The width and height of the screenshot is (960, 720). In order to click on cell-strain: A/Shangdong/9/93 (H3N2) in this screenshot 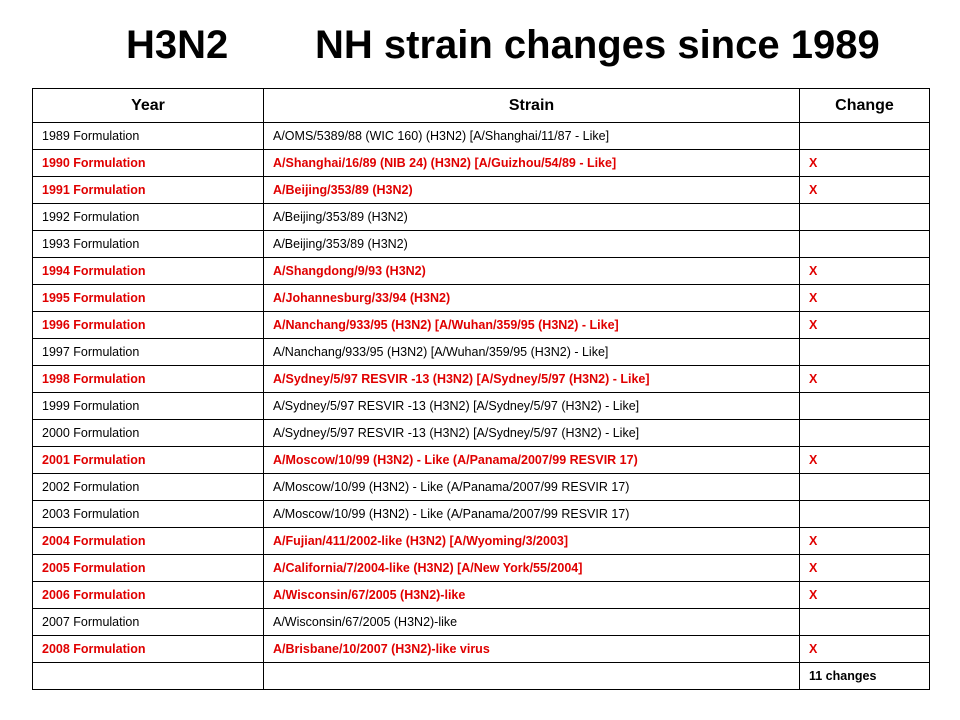, I will do `click(531, 271)`.